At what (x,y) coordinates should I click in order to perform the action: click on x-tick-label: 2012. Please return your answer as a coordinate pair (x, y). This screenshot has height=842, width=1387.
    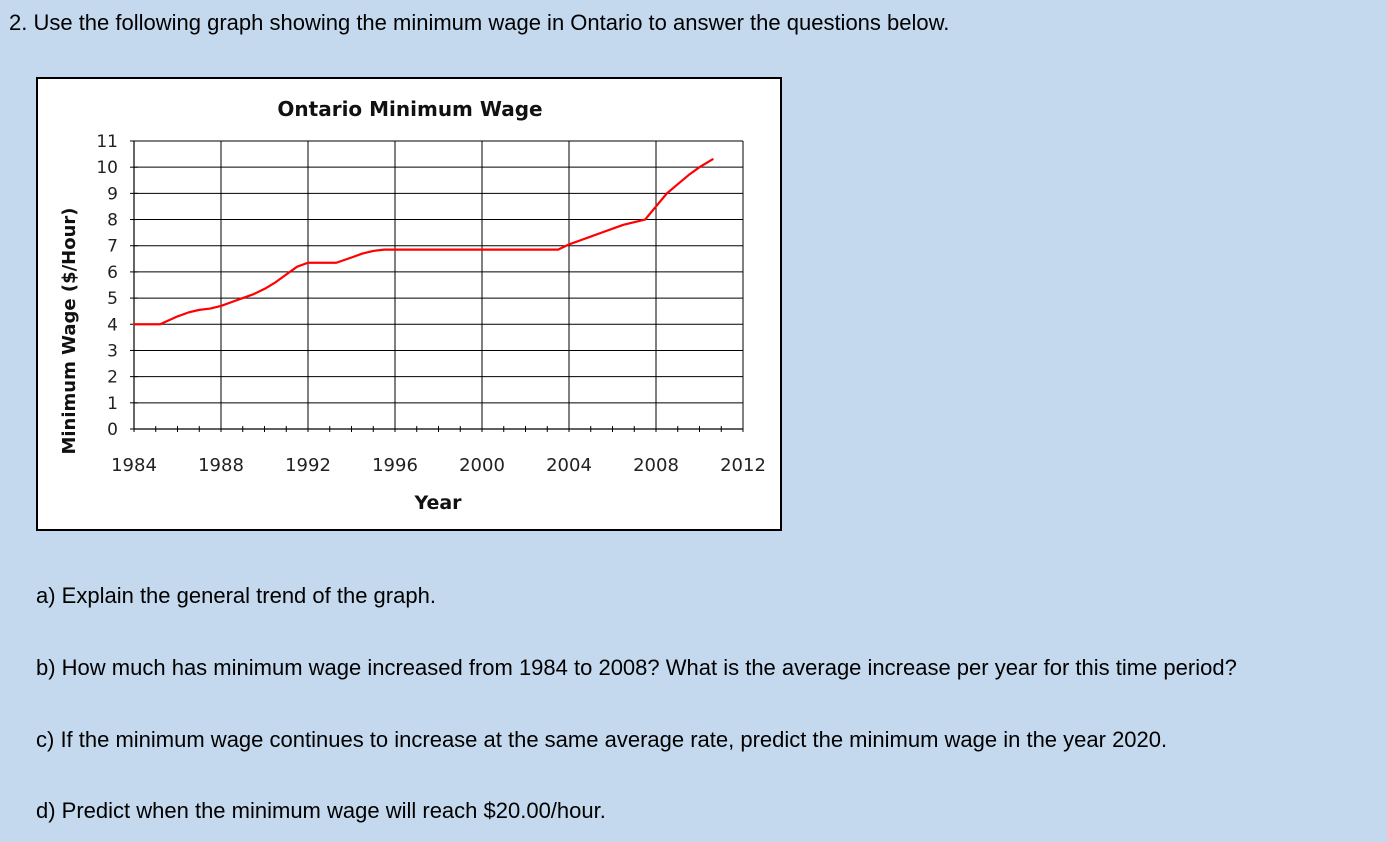
    Looking at the image, I should click on (743, 465).